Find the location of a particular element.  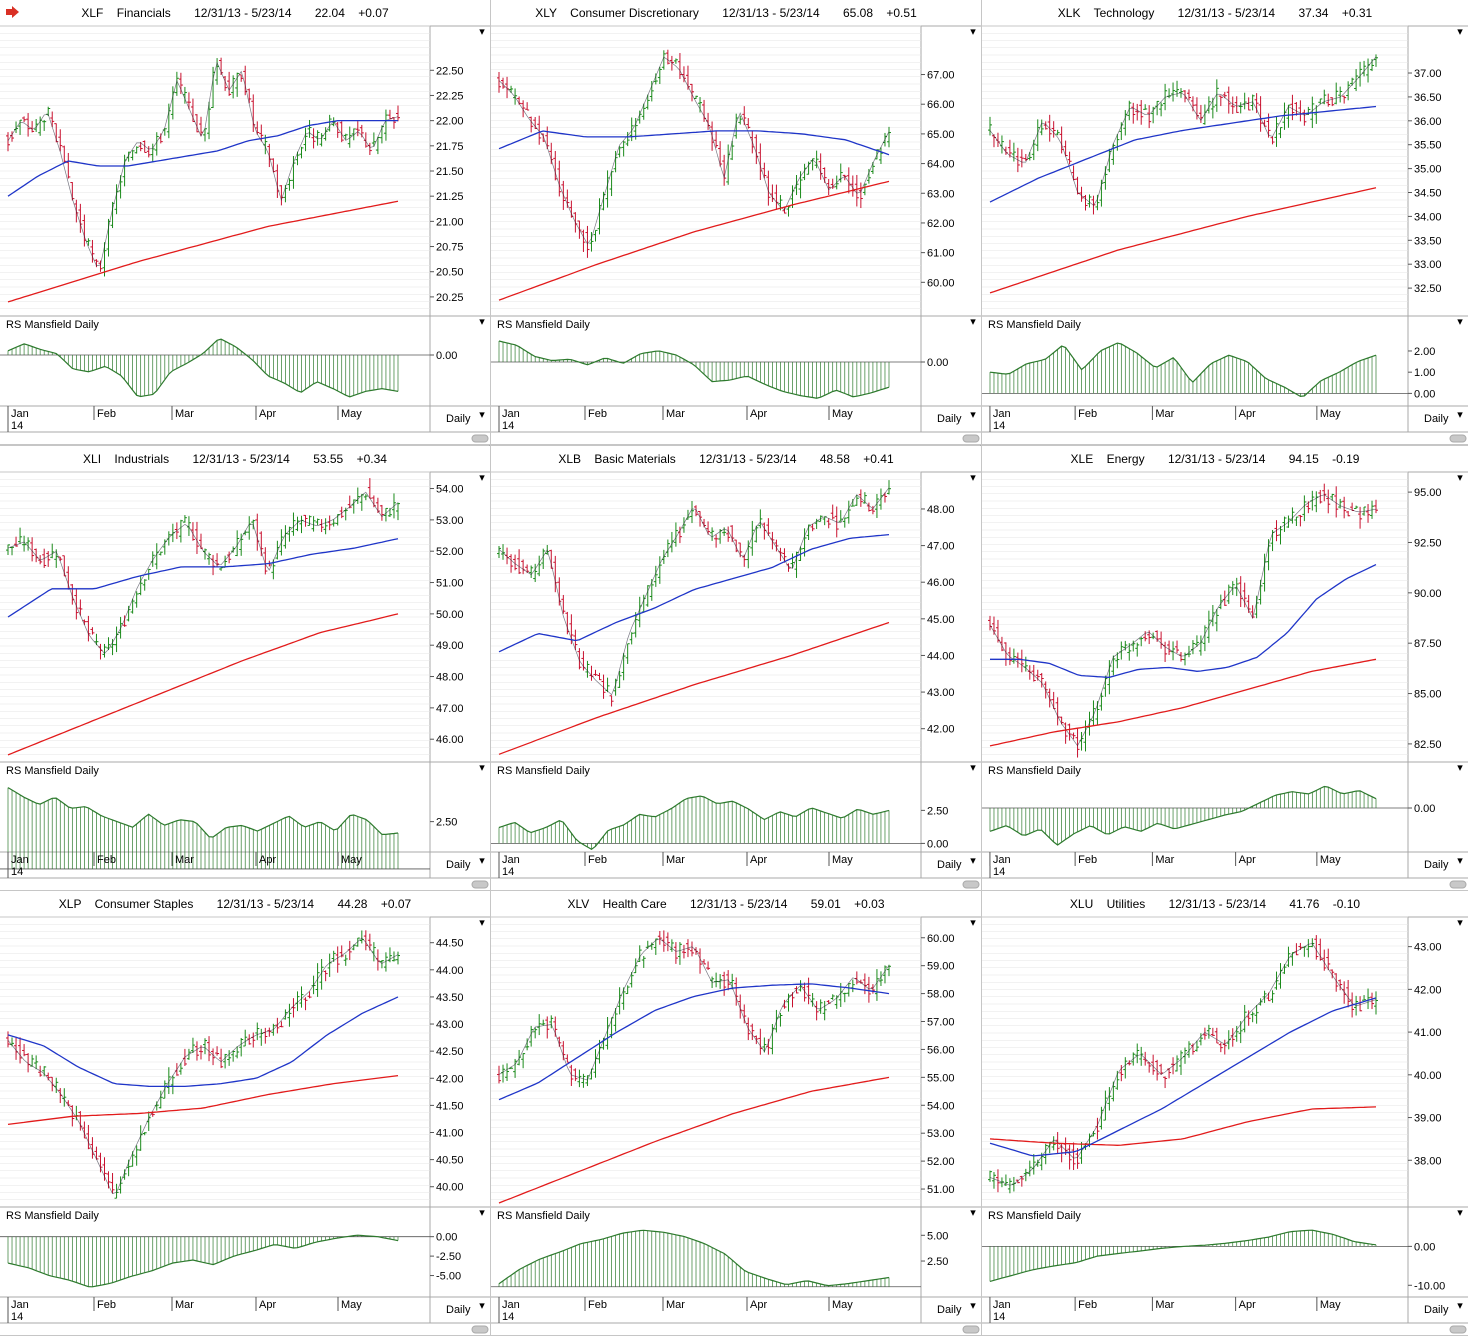

last-price: 94.15 is located at coordinates (1304, 459).